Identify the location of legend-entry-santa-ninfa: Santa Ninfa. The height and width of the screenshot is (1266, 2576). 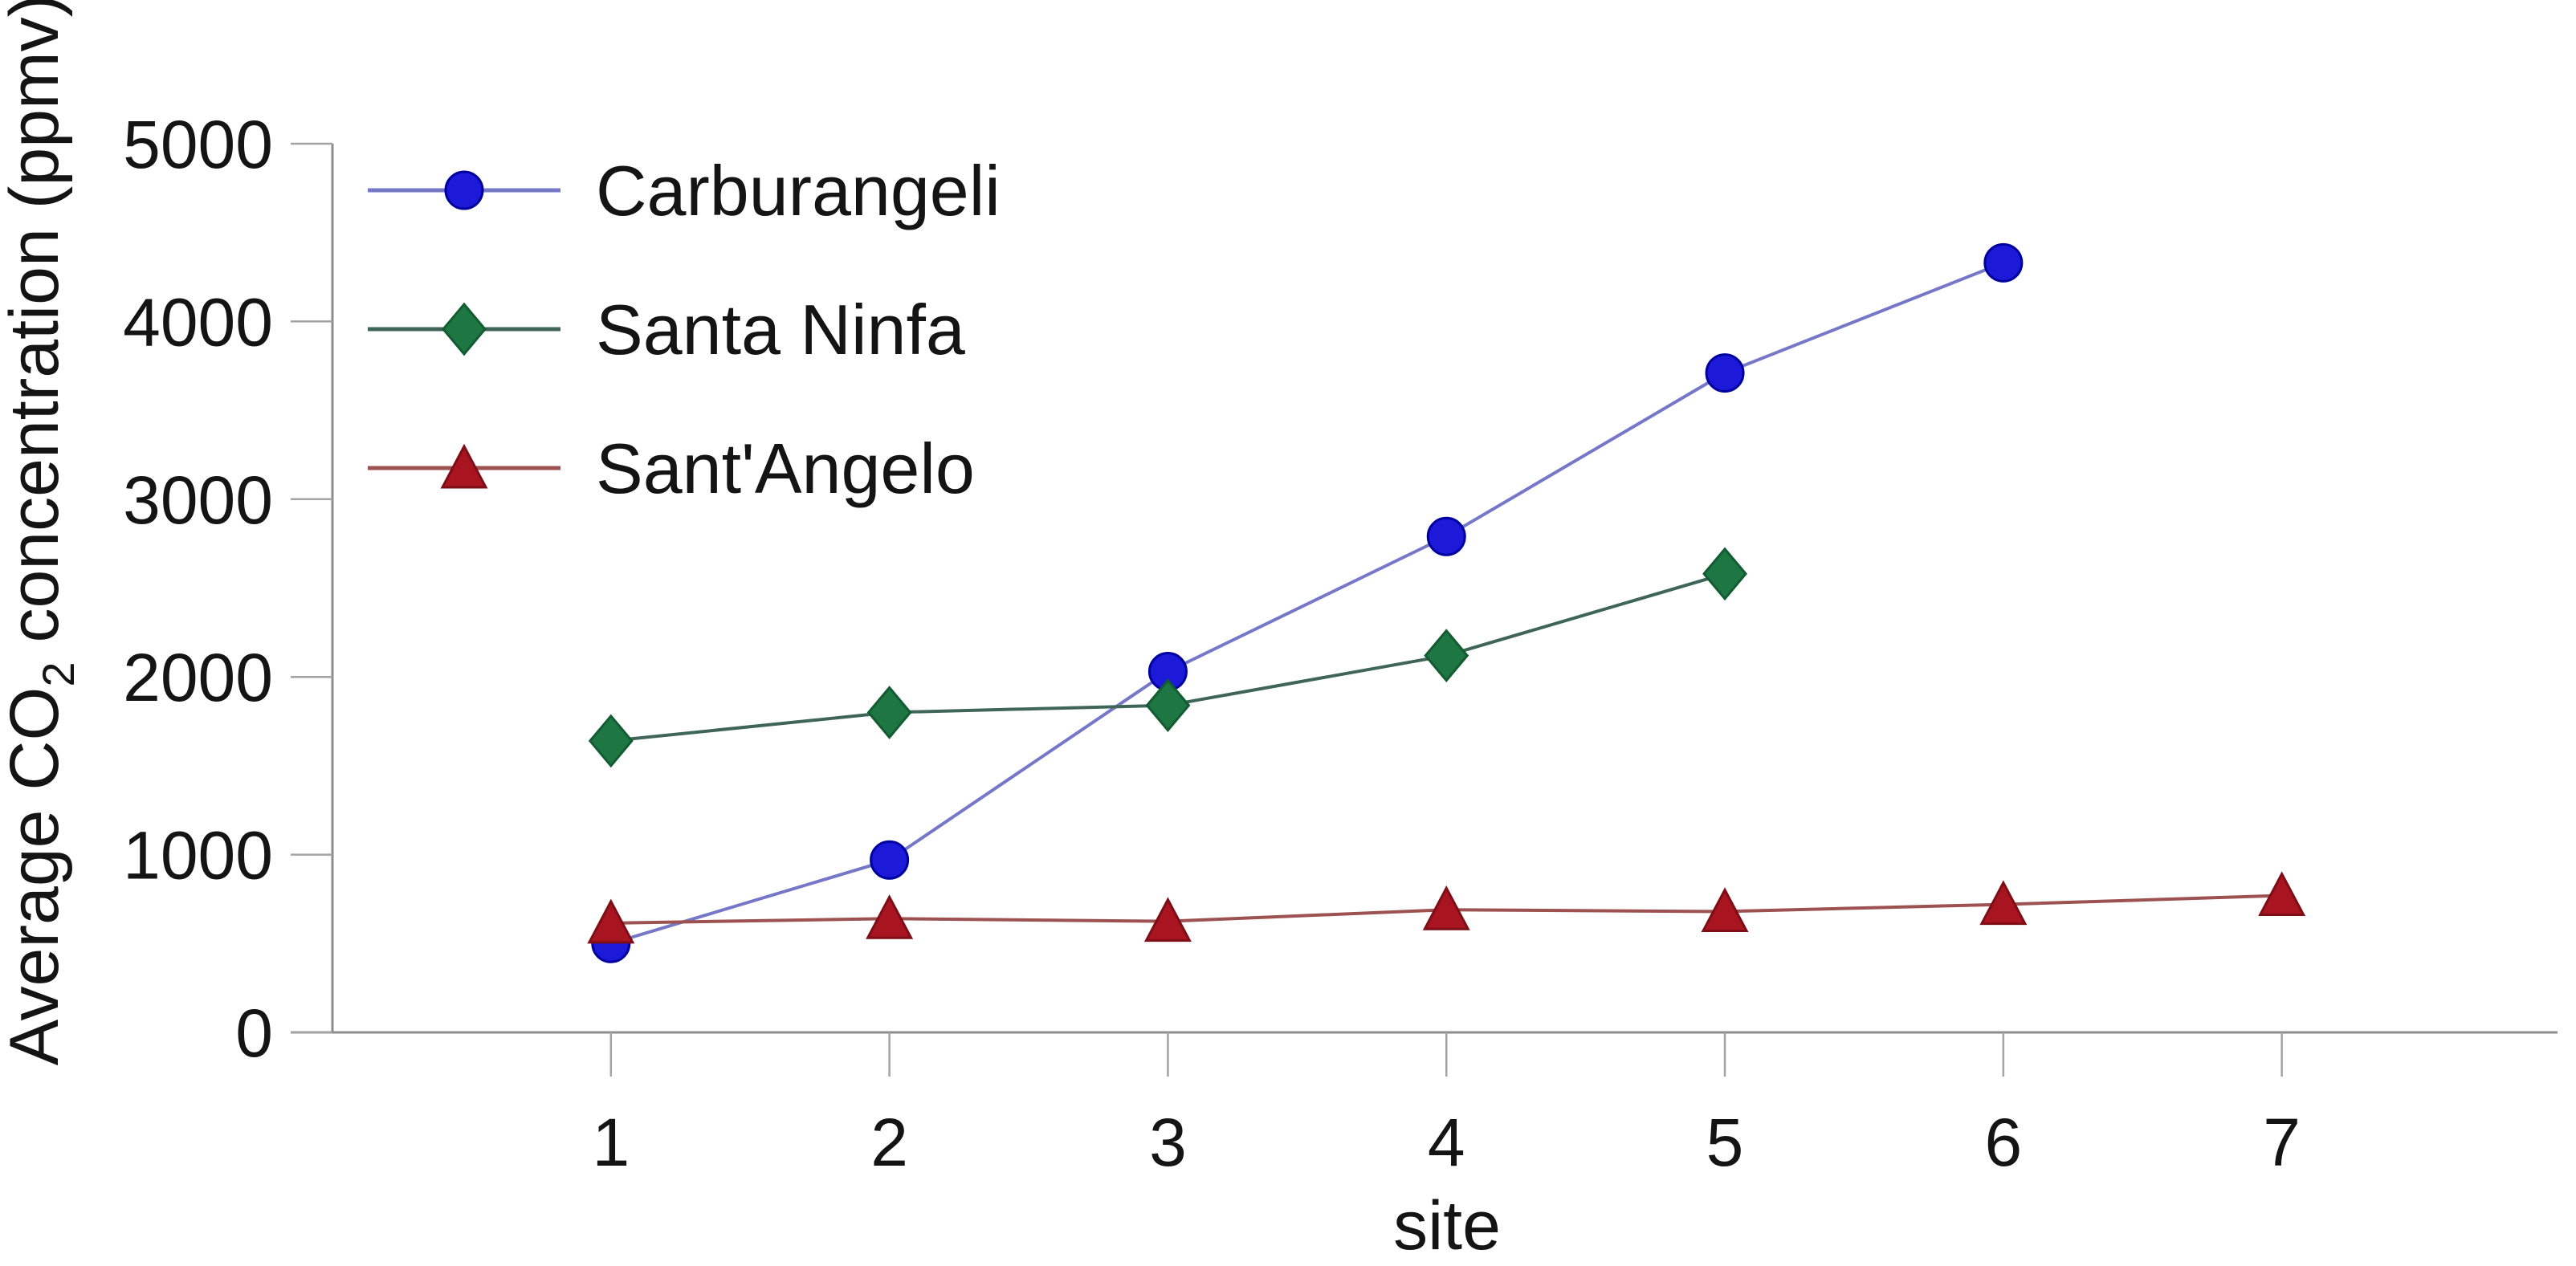
(666, 330).